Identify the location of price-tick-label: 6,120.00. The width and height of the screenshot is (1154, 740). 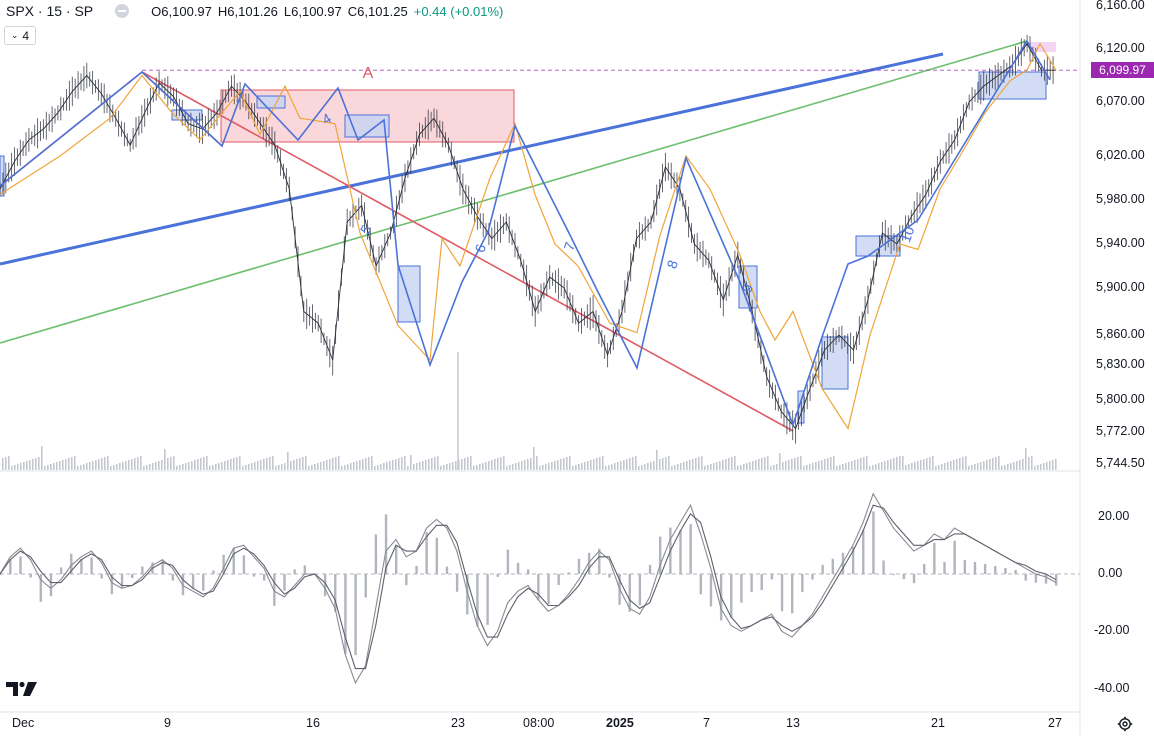
(1120, 48).